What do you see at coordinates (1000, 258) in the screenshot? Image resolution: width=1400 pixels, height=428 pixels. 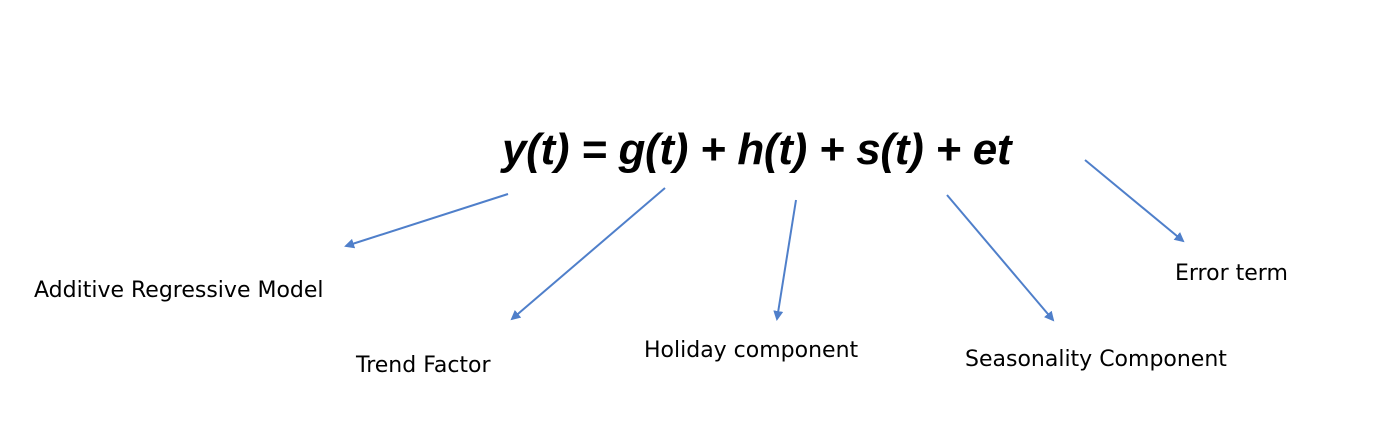 I see `arrow-to-seasonality-component` at bounding box center [1000, 258].